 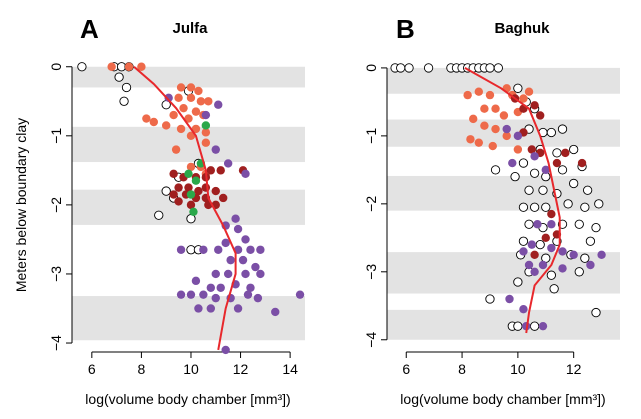 What do you see at coordinates (371, 340) in the screenshot?
I see `y-tick-label: −4` at bounding box center [371, 340].